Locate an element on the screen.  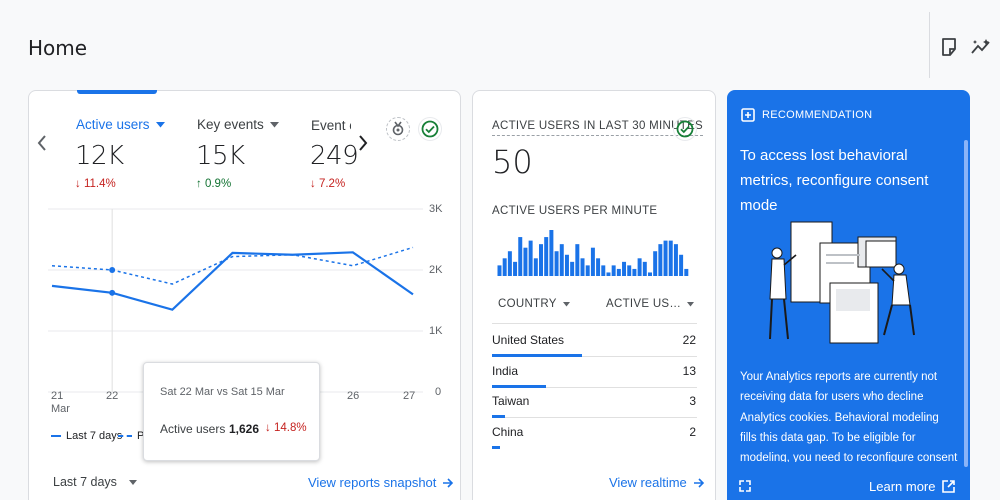
tooltip-change: ↓ 14.8% is located at coordinates (286, 428).